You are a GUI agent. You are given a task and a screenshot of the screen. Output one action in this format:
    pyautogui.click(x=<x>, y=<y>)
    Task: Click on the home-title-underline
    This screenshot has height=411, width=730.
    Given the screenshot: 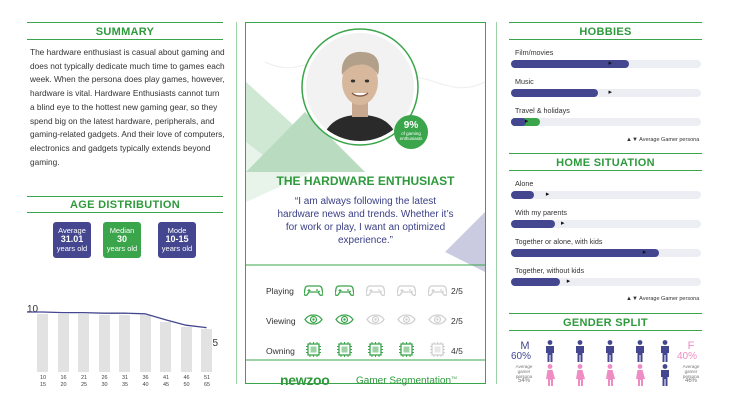 What is the action you would take?
    pyautogui.click(x=605, y=170)
    